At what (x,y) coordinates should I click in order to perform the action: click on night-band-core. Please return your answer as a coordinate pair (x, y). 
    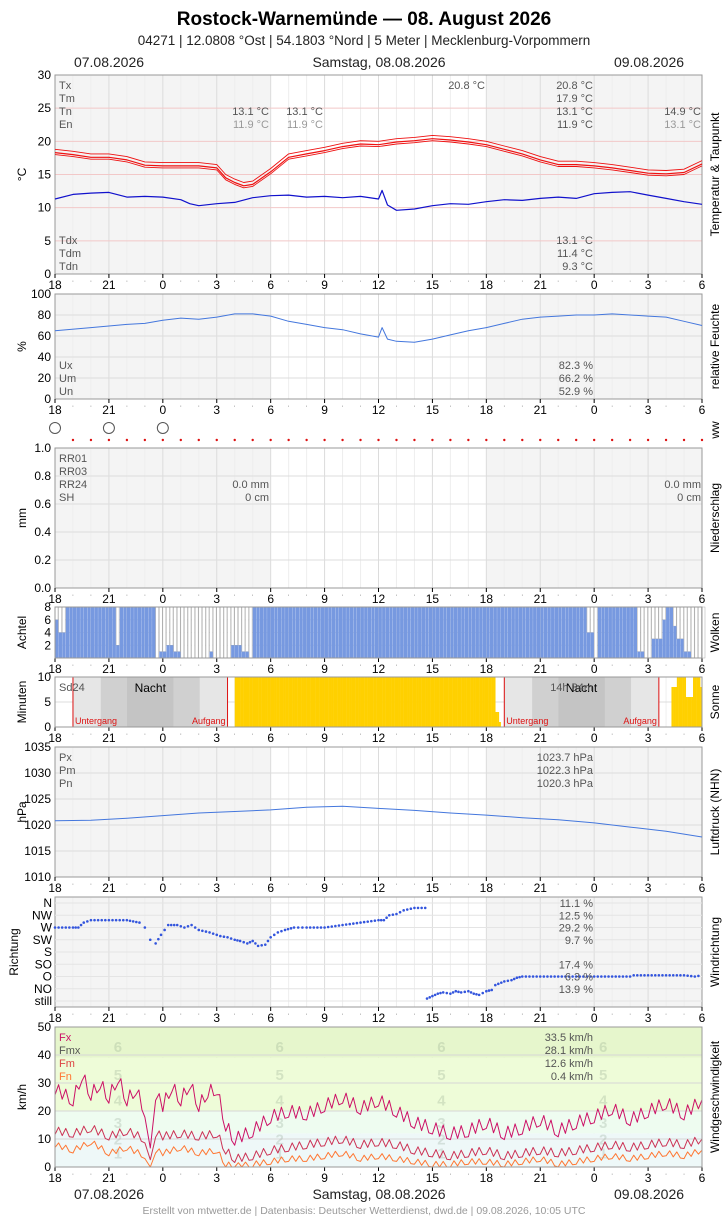
    Looking at the image, I should click on (581, 702).